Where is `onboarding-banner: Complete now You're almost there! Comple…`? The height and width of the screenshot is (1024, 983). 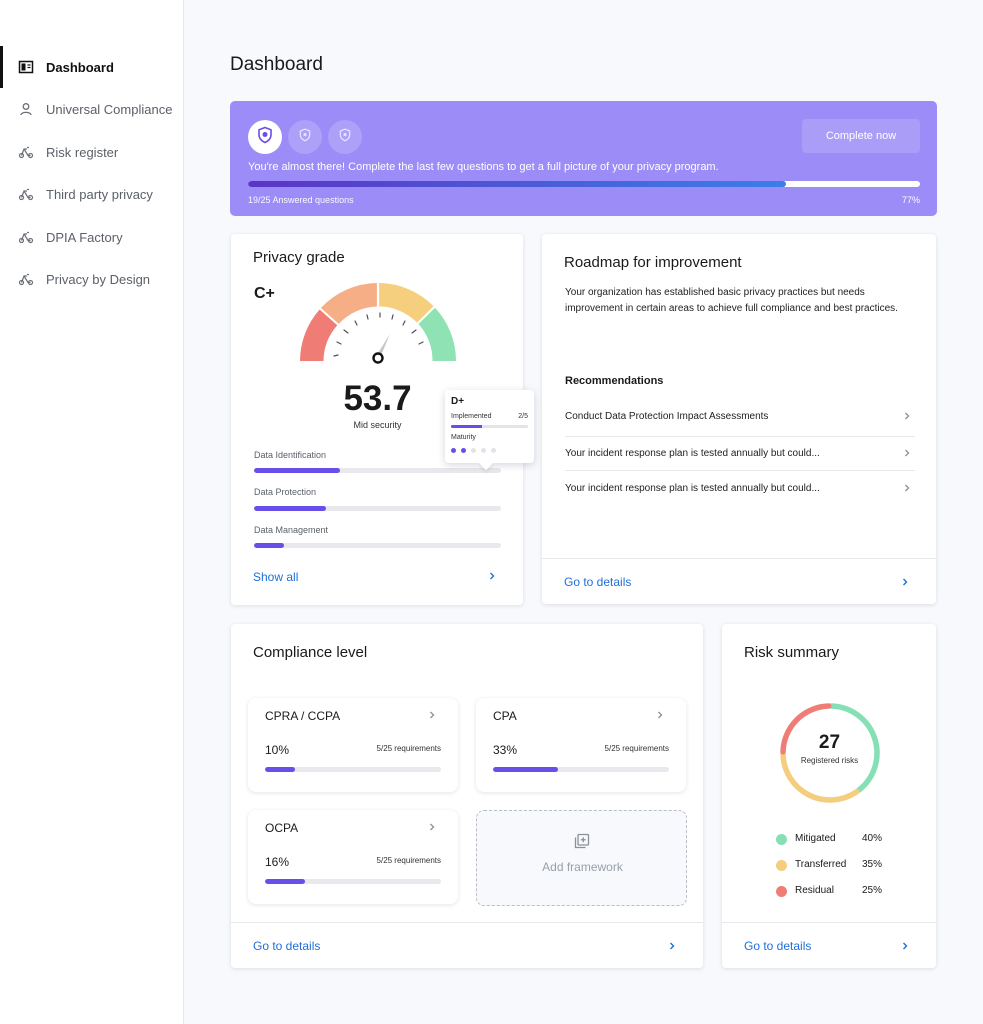 onboarding-banner: Complete now You're almost there! Comple… is located at coordinates (583, 158).